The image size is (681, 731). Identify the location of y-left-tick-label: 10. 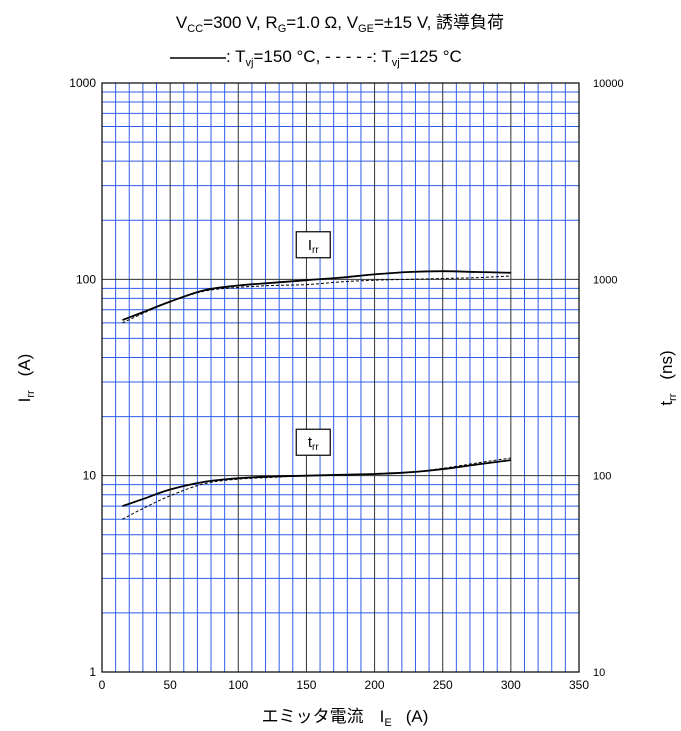
(90, 476).